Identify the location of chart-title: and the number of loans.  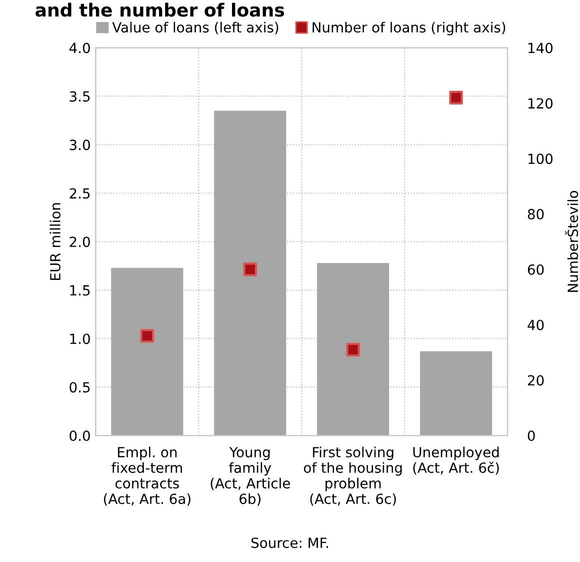
(160, 9).